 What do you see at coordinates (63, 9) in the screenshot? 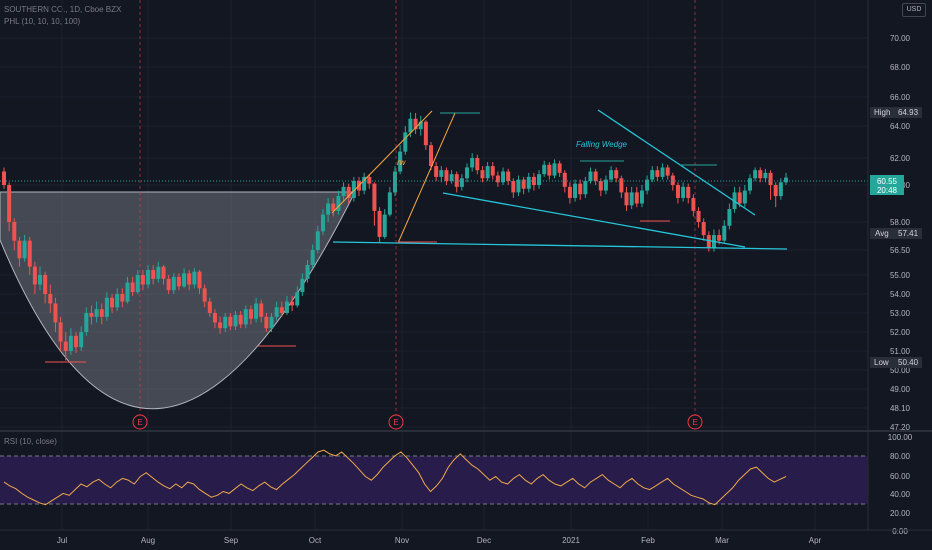
I see `symbol-title: SOUTHERN CO., 1D, Cboe BZX` at bounding box center [63, 9].